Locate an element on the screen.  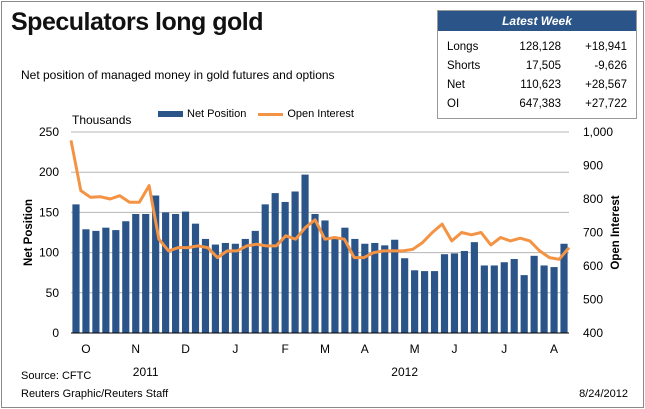
y-right-tick-label: 1,000 is located at coordinates (598, 132).